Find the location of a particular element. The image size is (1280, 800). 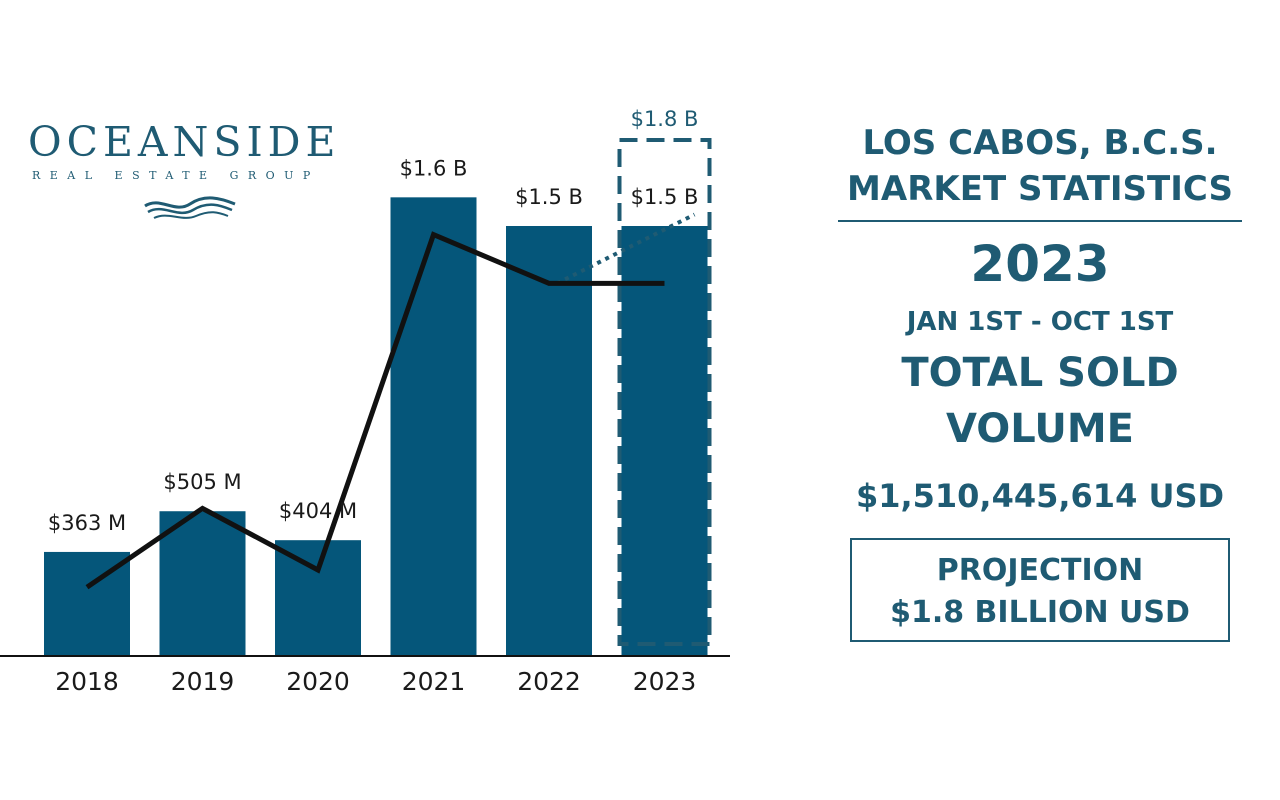

x-tick-label-2020: 2020 is located at coordinates (318, 681).